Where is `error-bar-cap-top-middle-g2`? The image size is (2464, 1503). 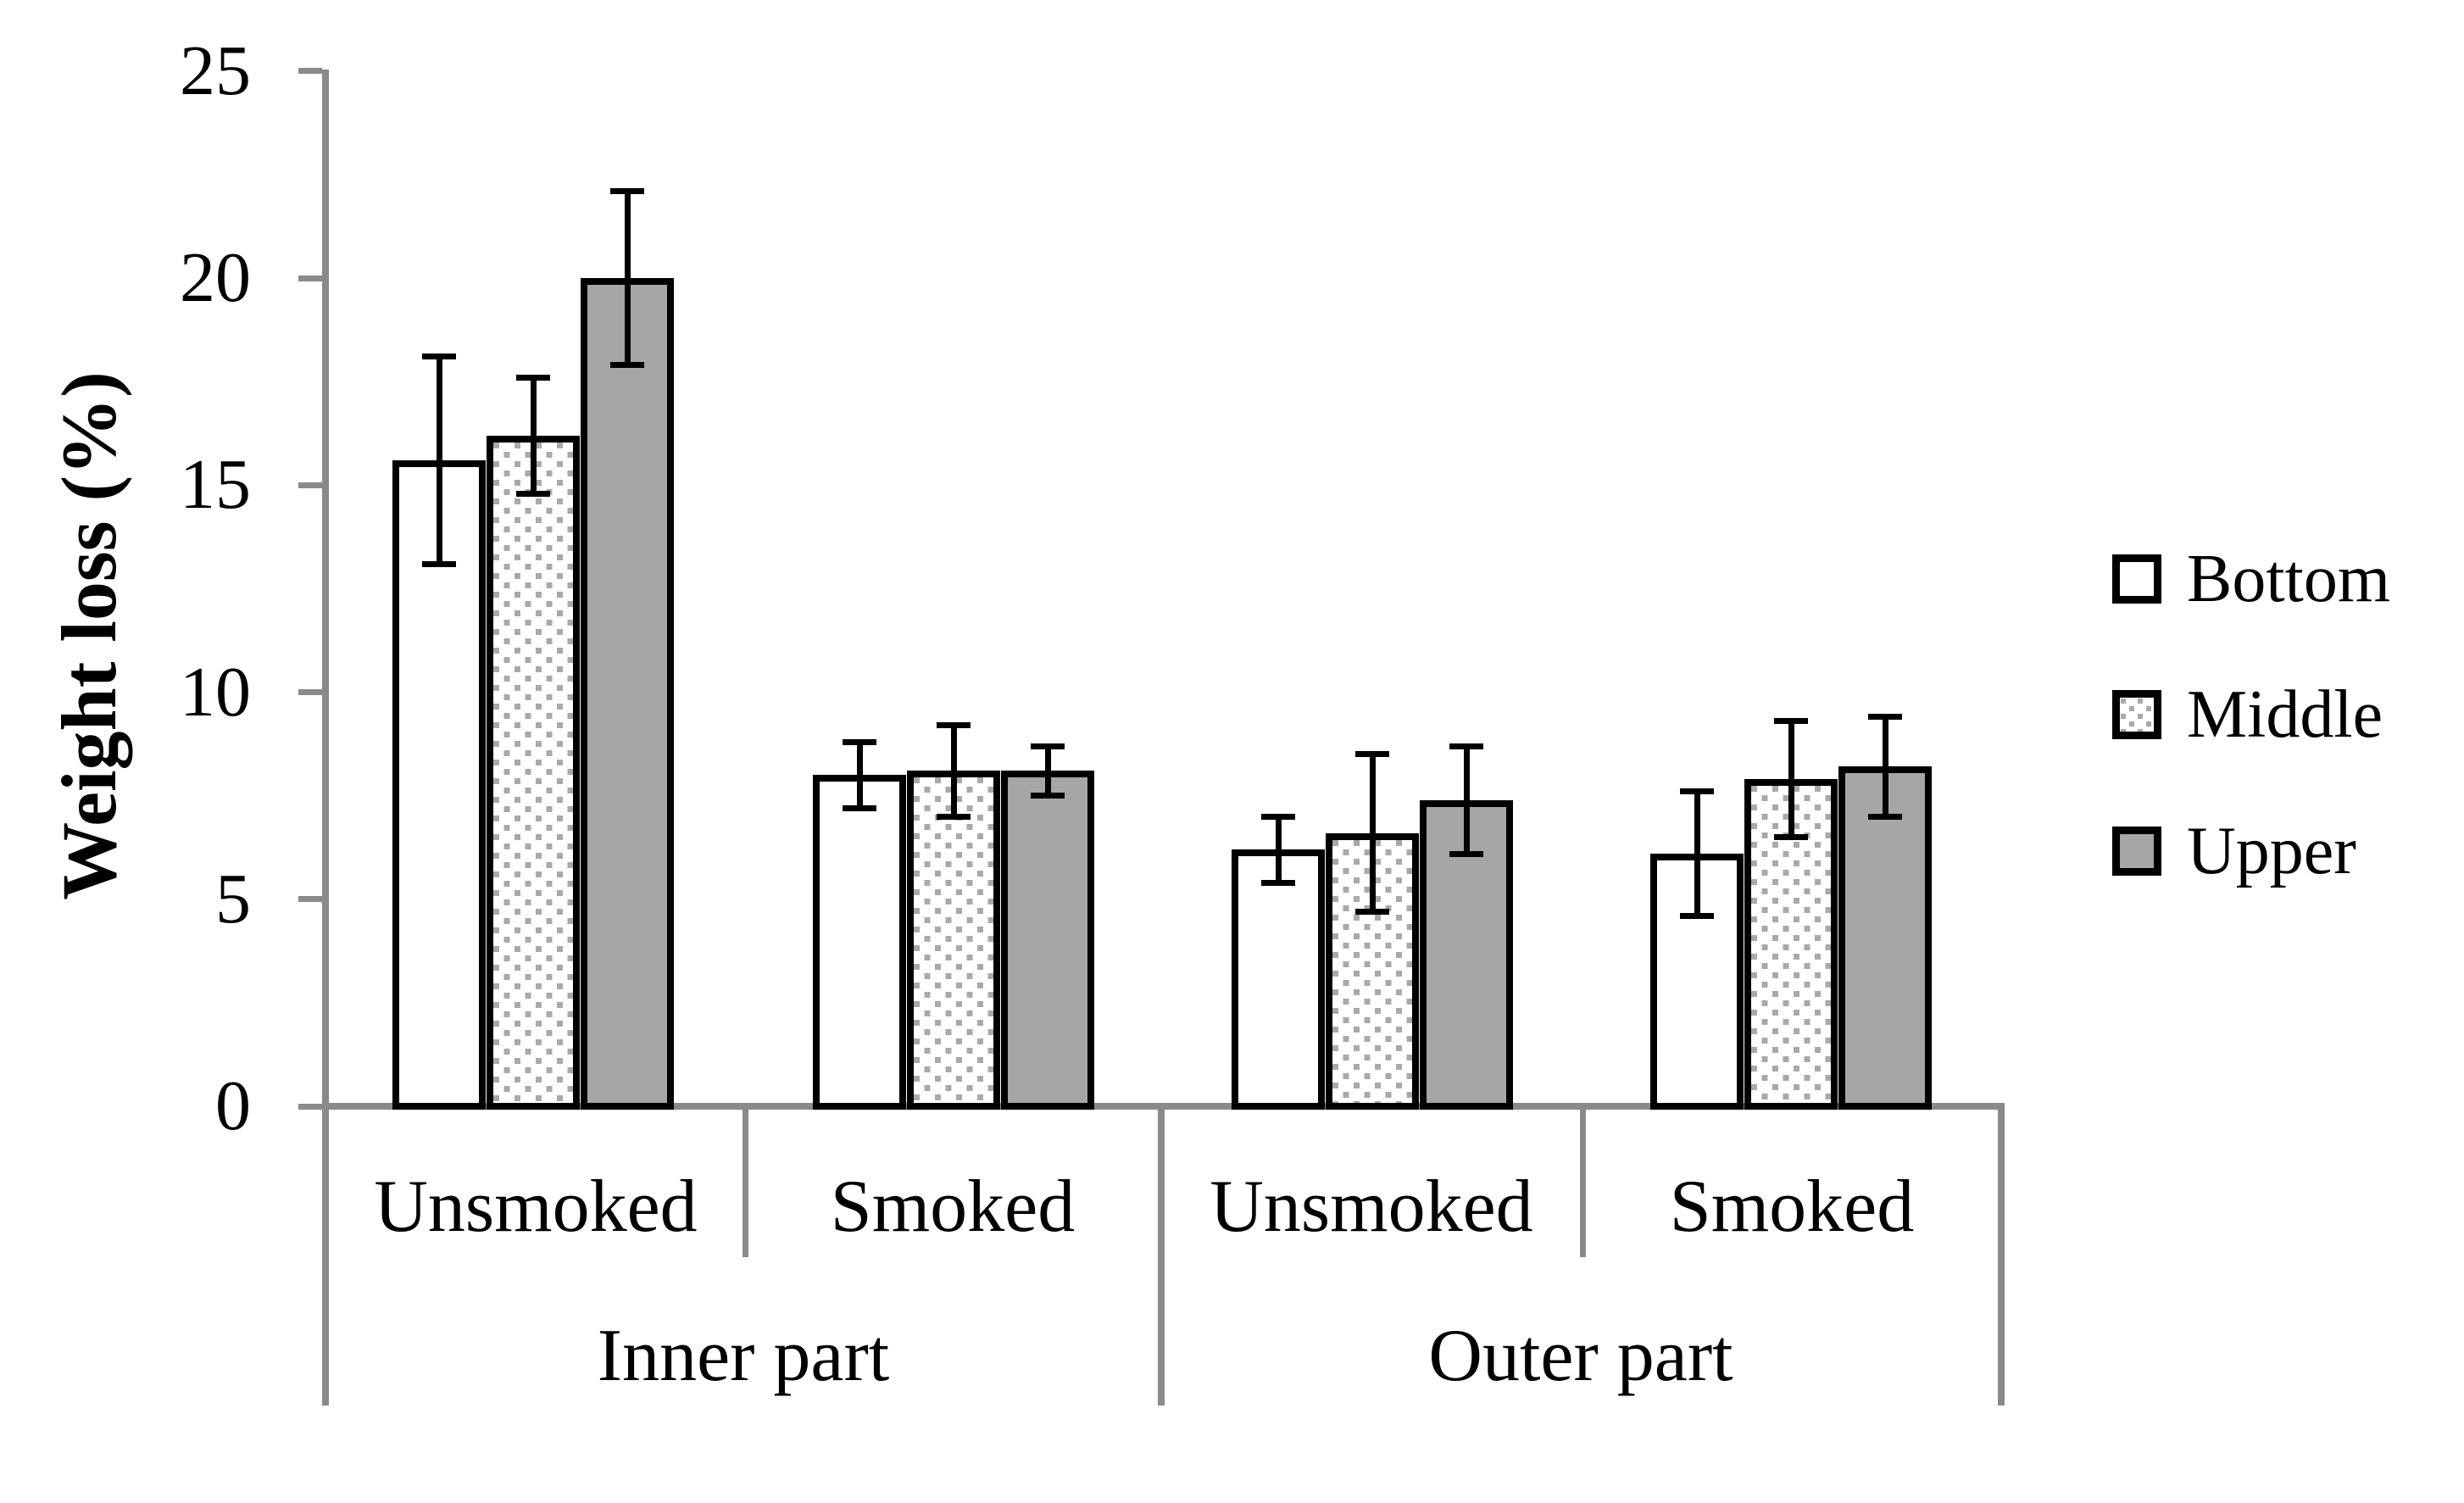
error-bar-cap-top-middle-g2 is located at coordinates (954, 725).